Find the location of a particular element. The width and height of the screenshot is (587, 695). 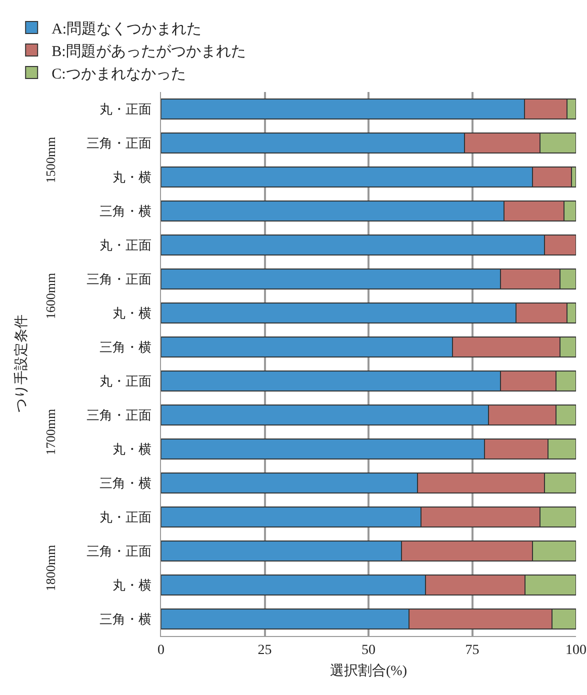

legend-label: B:問題があったがつかまれた is located at coordinates (149, 52).